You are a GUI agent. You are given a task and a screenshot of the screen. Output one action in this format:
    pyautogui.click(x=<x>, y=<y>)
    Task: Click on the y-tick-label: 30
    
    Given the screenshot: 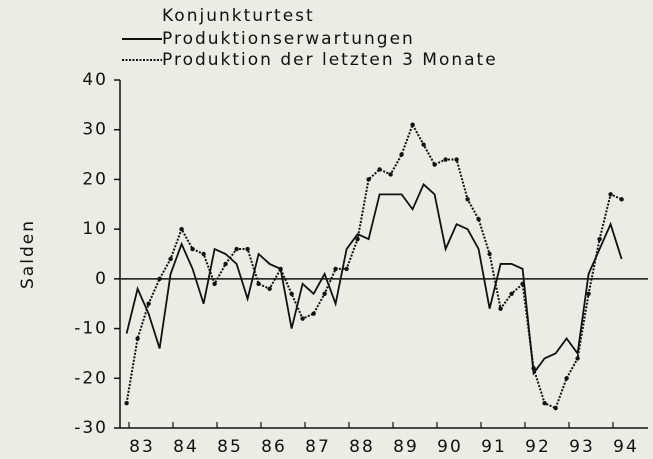 What is the action you would take?
    pyautogui.click(x=95, y=130)
    